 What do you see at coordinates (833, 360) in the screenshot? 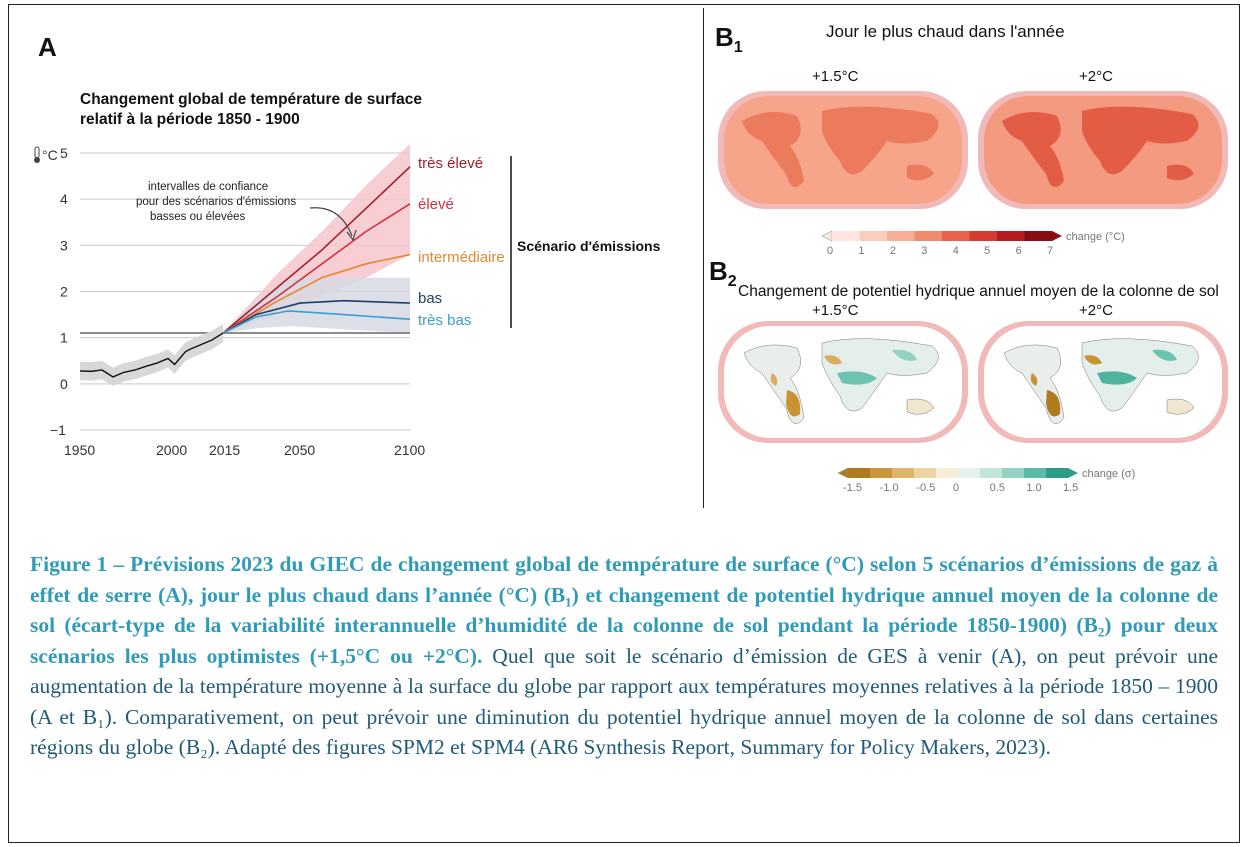
I see `b2-left-dry-med` at bounding box center [833, 360].